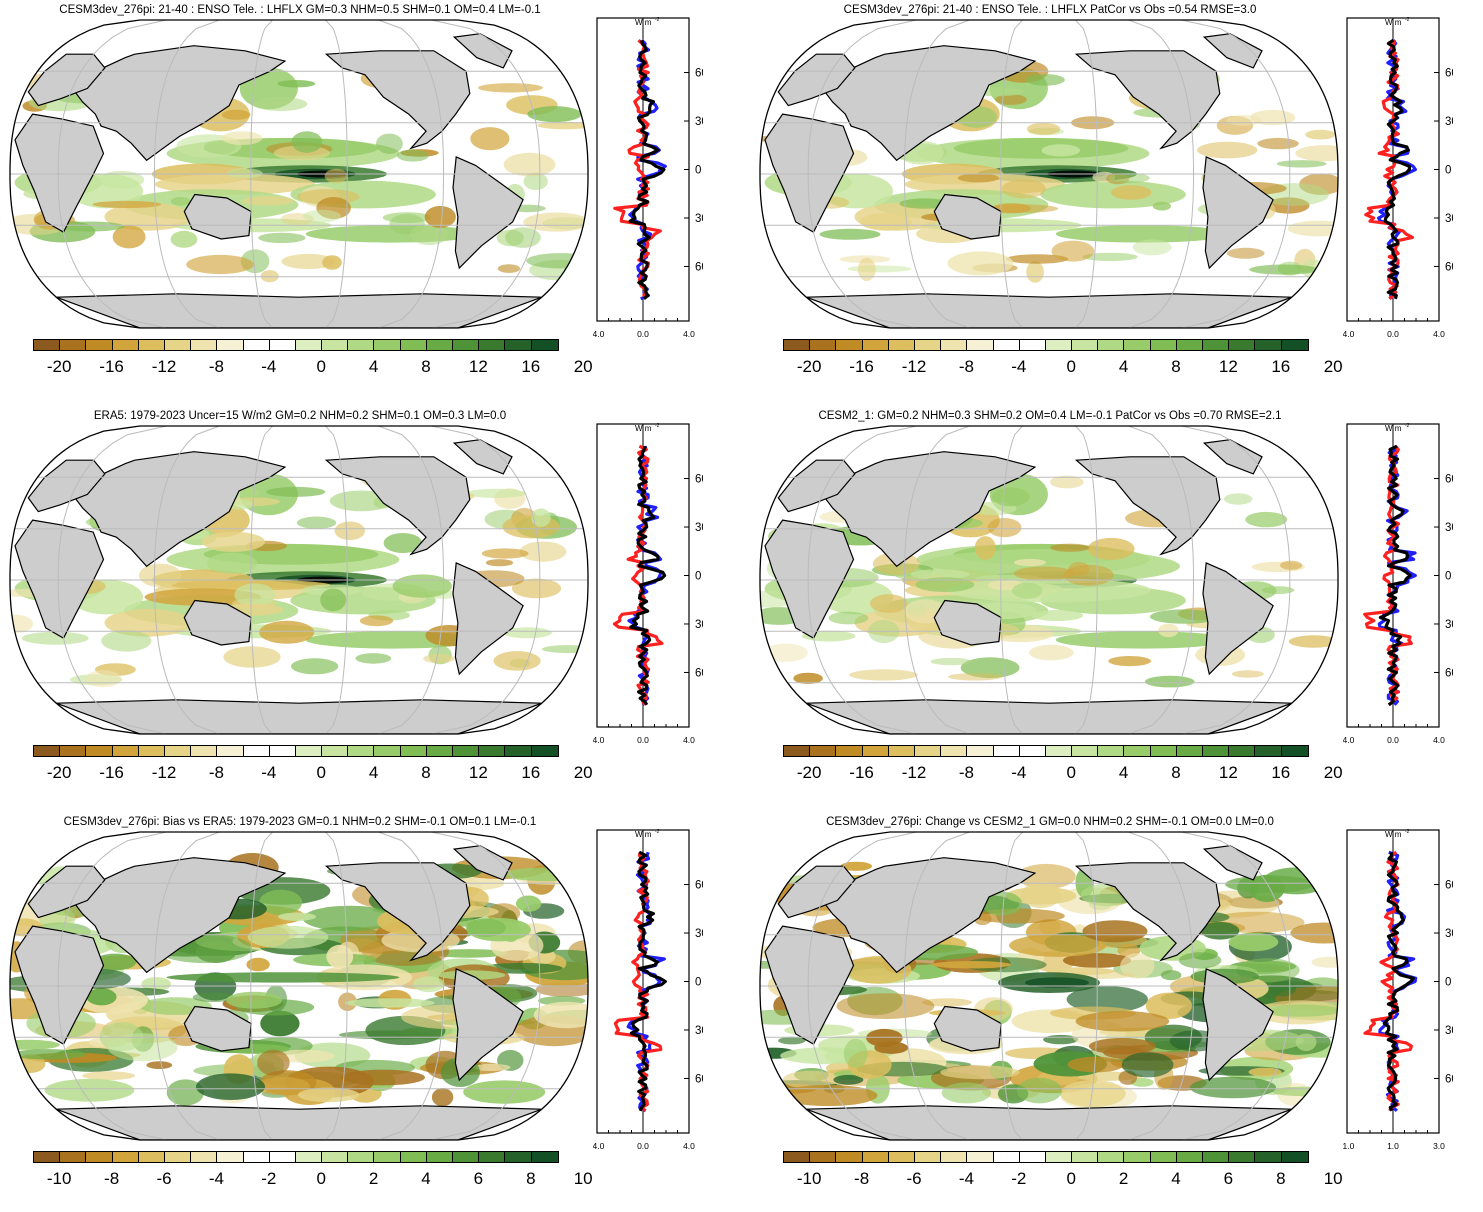  Describe the element at coordinates (66, 80) in the screenshot. I see `land-europe` at that location.